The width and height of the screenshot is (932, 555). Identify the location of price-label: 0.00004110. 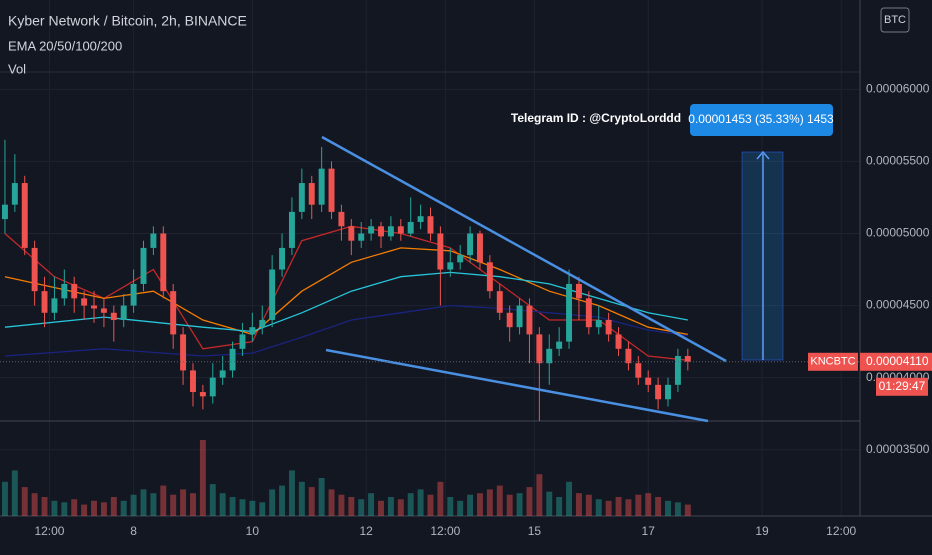
(897, 361).